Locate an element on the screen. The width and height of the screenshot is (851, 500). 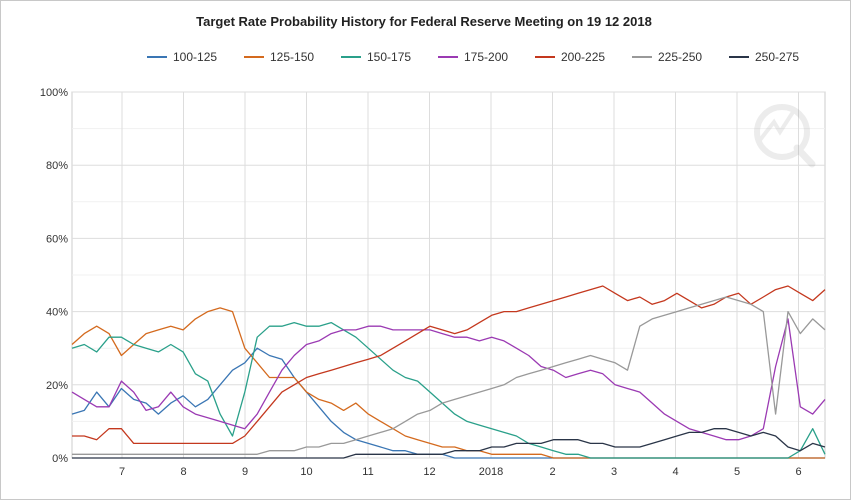
legend-item: 100-125 is located at coordinates (182, 57).